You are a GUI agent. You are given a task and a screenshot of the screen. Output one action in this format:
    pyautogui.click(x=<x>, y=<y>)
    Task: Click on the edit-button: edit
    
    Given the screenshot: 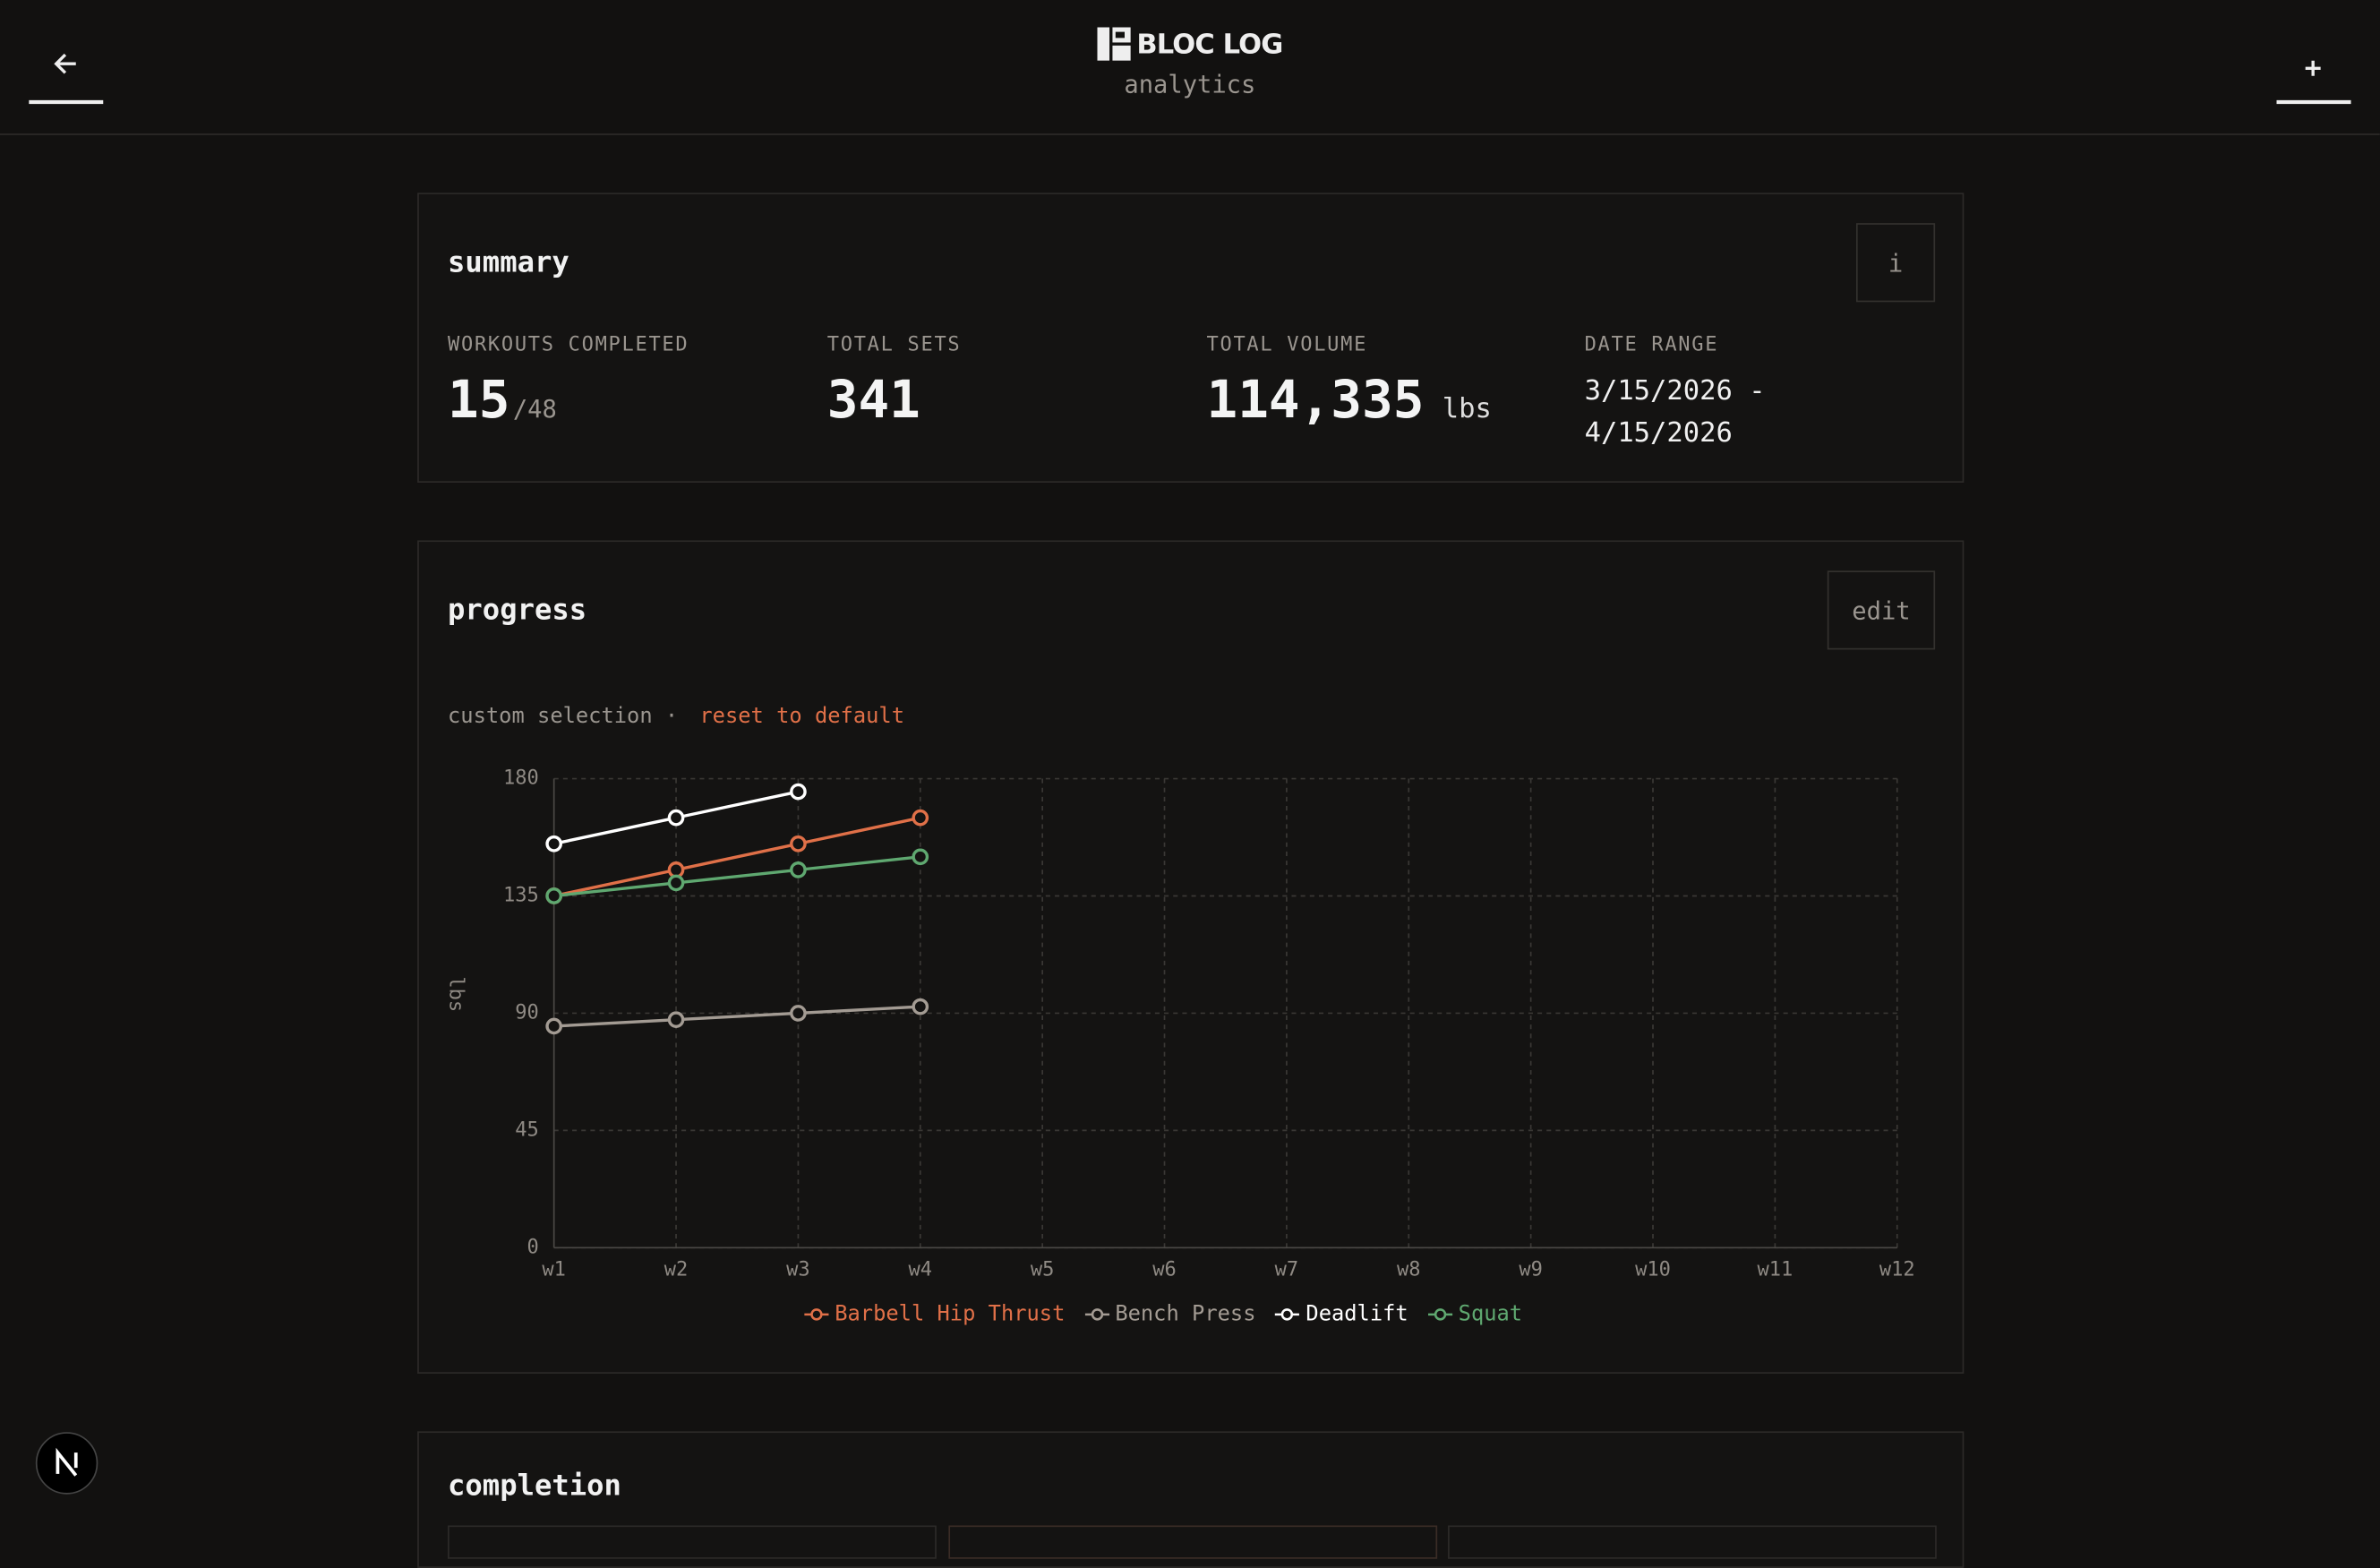 What is the action you would take?
    pyautogui.click(x=1881, y=610)
    